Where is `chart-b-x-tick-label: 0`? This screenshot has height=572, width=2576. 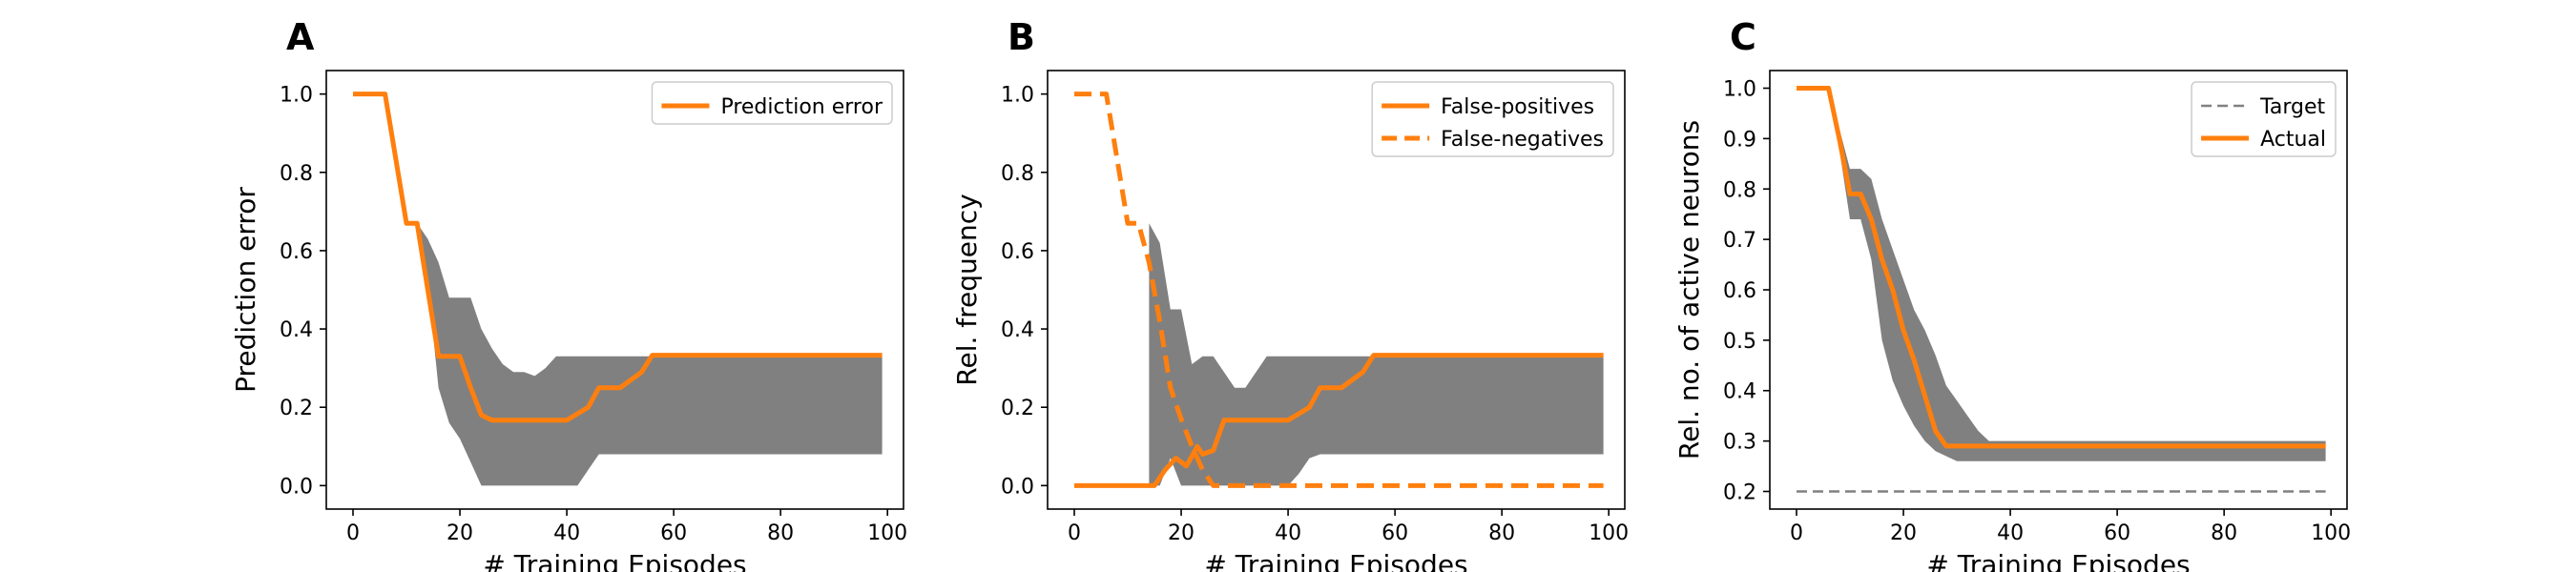 chart-b-x-tick-label: 0 is located at coordinates (1074, 533).